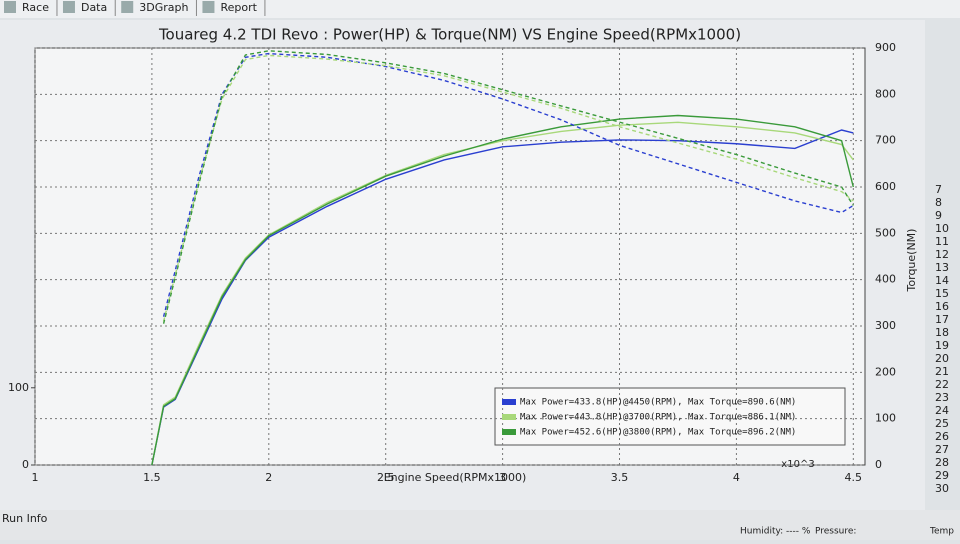 This screenshot has height=544, width=960. I want to click on row-number: 10, so click(942, 228).